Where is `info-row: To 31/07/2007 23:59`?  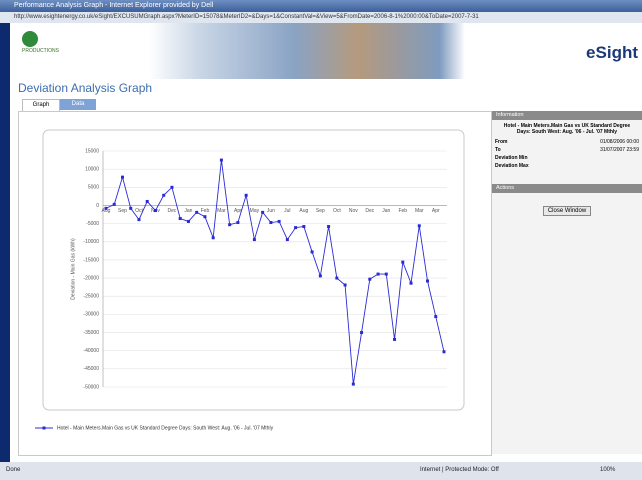 info-row: To 31/07/2007 23:59 is located at coordinates (567, 150).